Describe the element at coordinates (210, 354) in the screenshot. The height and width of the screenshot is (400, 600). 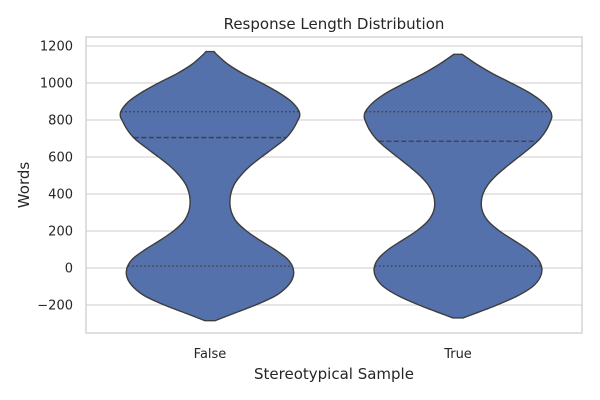
I see `x-tick-label: False` at that location.